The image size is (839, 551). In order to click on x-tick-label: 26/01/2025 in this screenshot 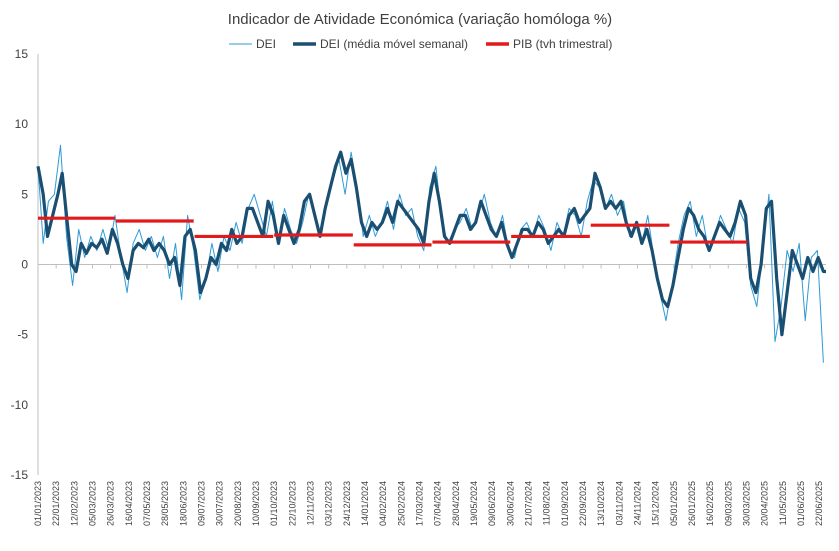, I will do `click(692, 503)`.